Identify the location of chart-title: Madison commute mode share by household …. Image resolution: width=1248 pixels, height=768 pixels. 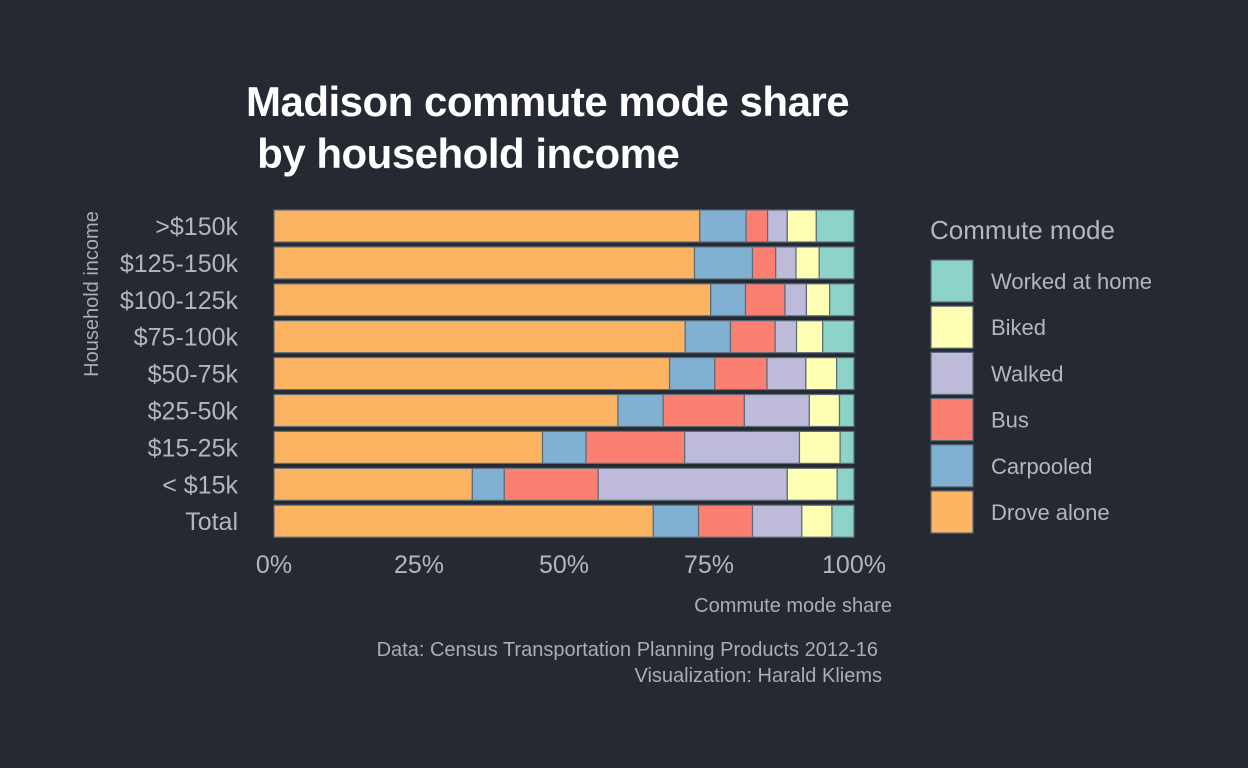
(548, 127).